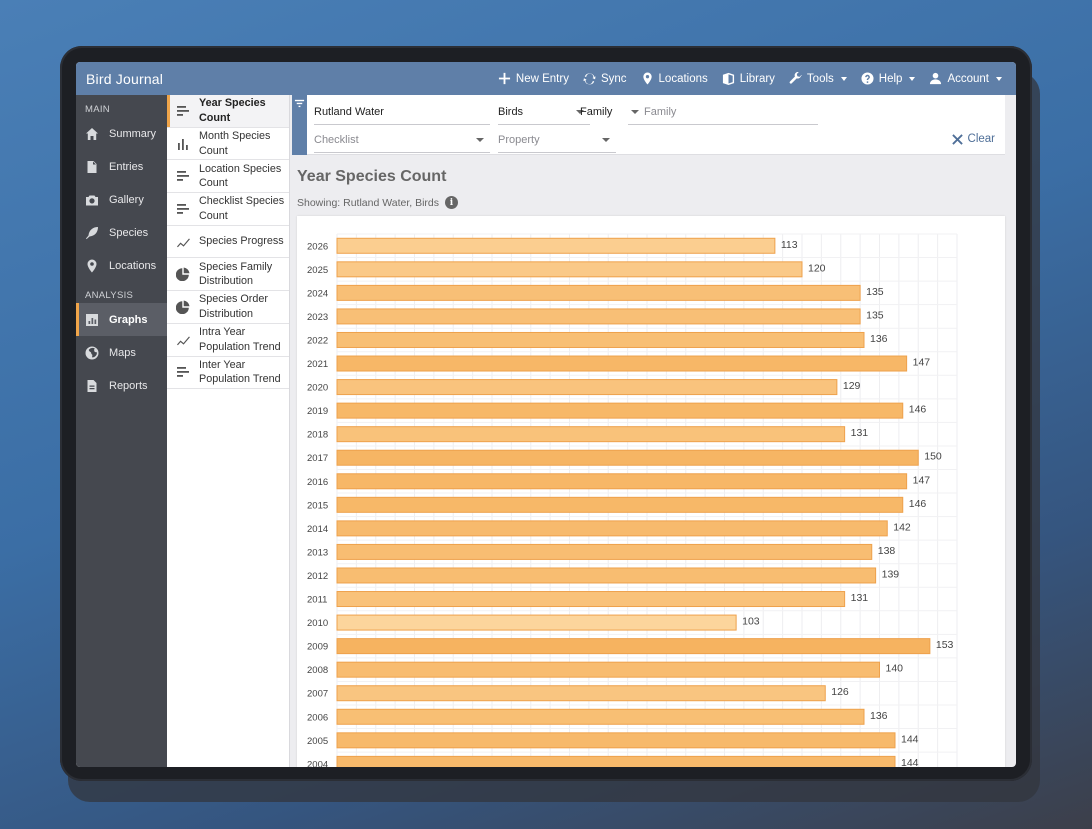 This screenshot has height=829, width=1092. Describe the element at coordinates (121, 166) in the screenshot. I see `sidebar-item-entries: Entries` at that location.